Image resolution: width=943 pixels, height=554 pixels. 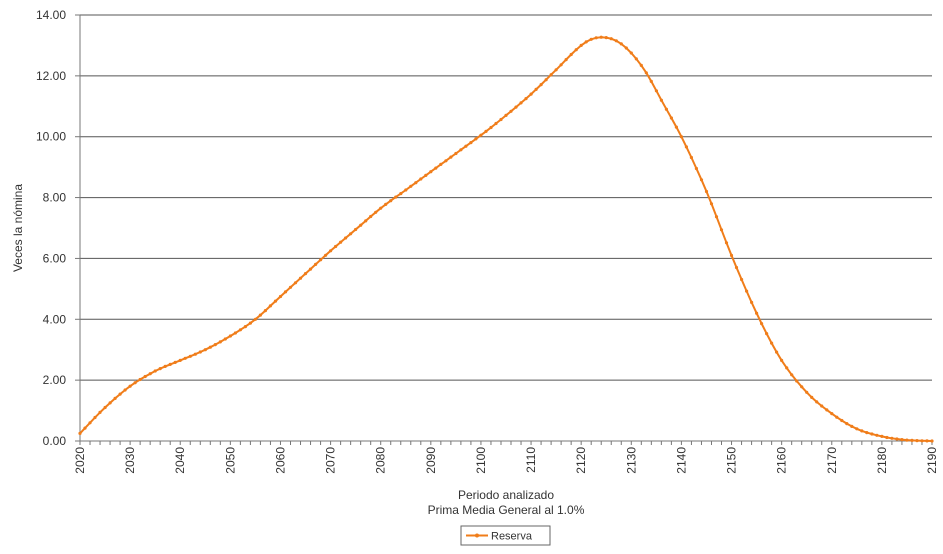 I want to click on x-tick-label: 2150, so click(x=732, y=460).